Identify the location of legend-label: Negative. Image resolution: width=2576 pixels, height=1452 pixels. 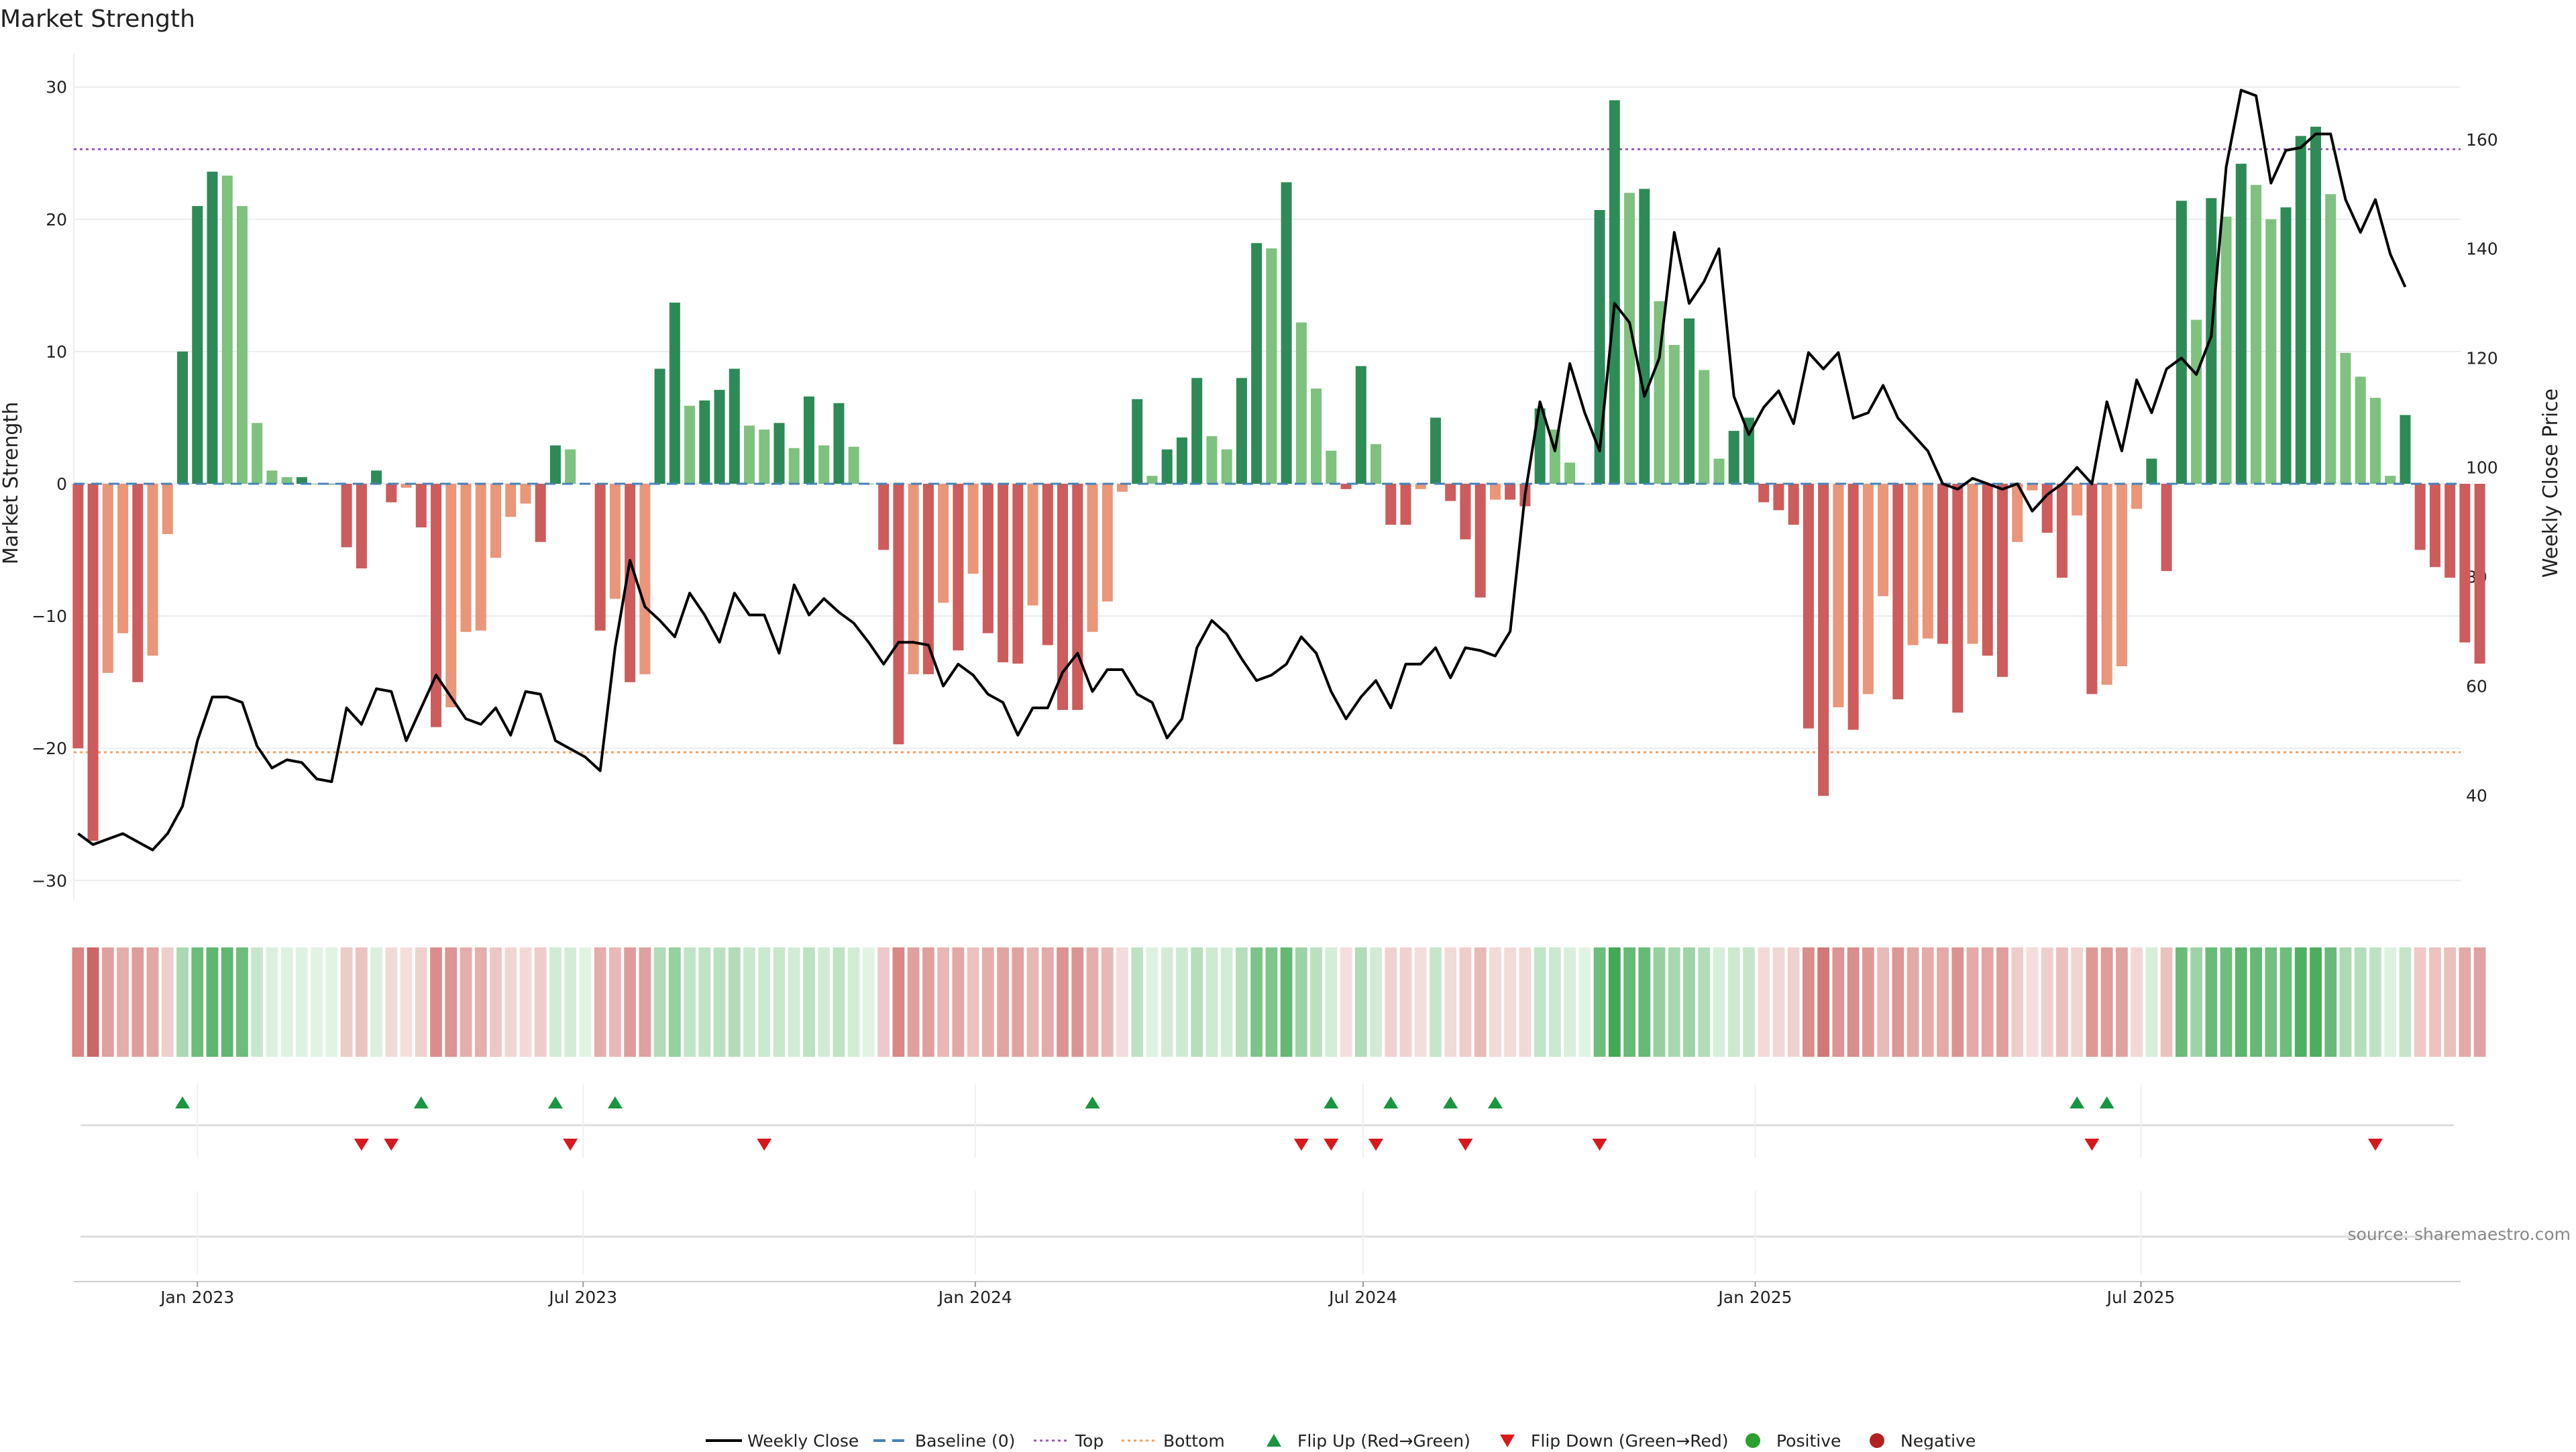
(1938, 1440).